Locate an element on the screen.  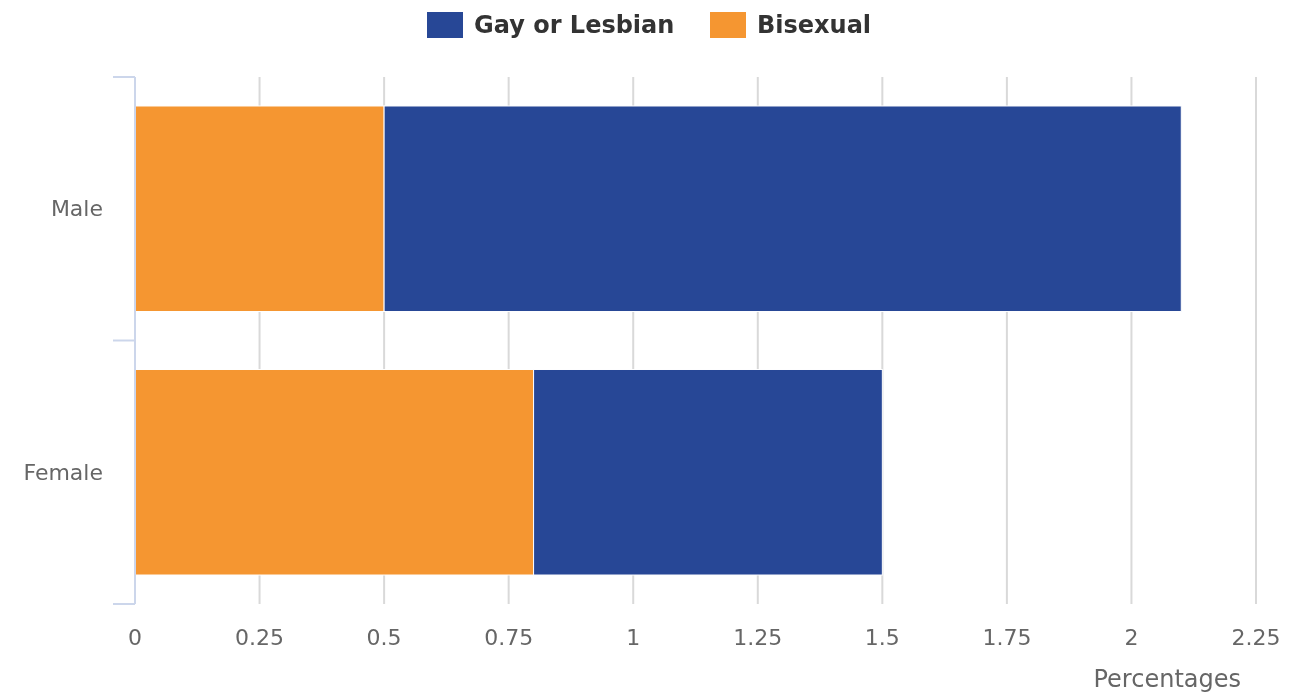
x-axis-title: Percentages is located at coordinates (1167, 679).